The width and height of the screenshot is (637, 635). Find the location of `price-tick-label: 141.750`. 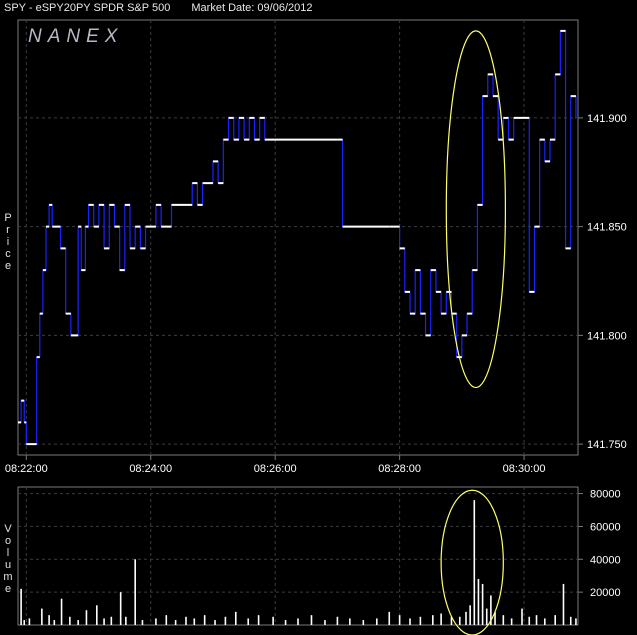

price-tick-label: 141.750 is located at coordinates (607, 445).